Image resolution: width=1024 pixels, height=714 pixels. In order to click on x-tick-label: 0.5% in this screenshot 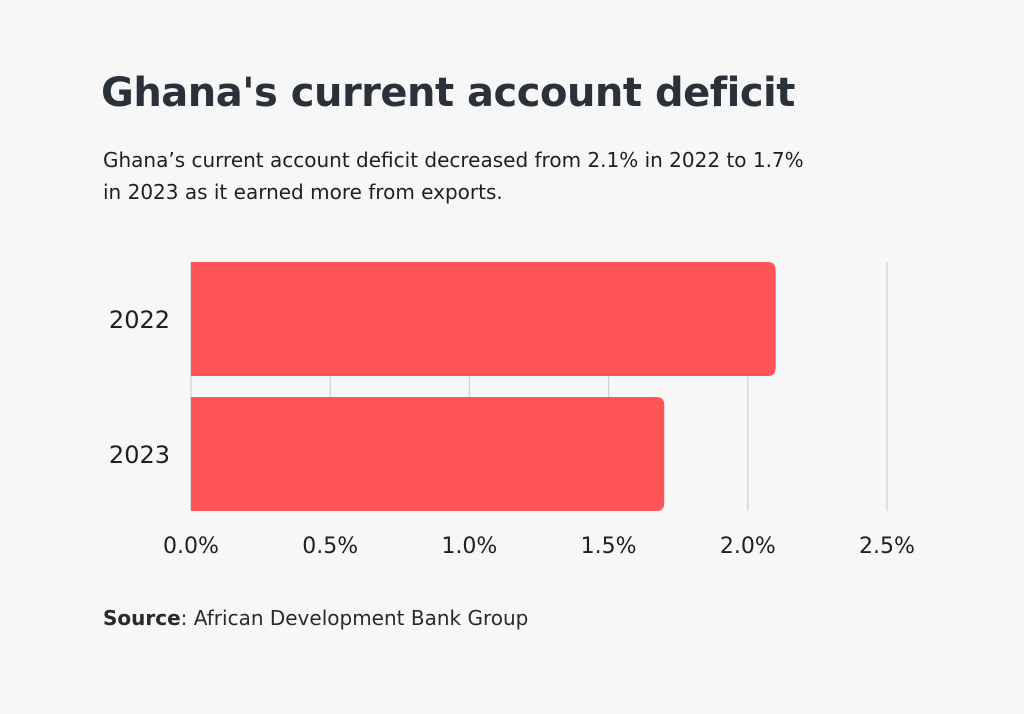, I will do `click(330, 546)`.